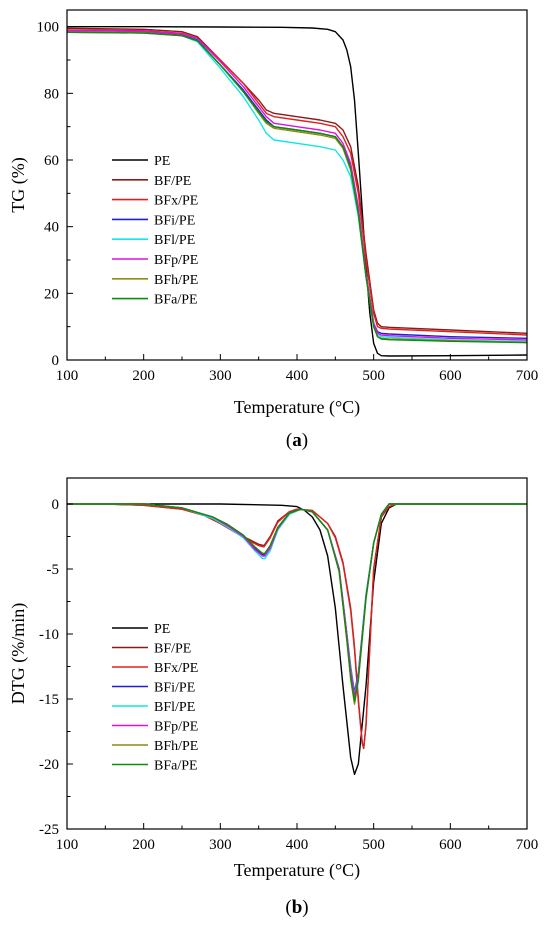 This screenshot has width=550, height=929. Describe the element at coordinates (51, 94) in the screenshot. I see `y-tick-label: 80` at that location.